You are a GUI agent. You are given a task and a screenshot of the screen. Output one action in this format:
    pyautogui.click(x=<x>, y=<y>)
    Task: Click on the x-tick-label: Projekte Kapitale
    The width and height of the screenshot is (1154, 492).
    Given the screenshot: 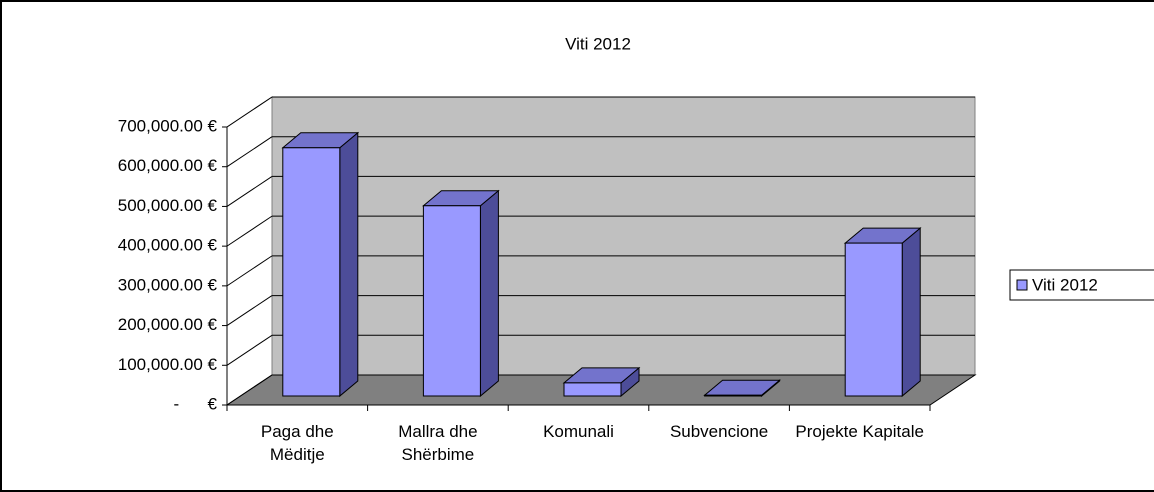 What is the action you would take?
    pyautogui.click(x=859, y=431)
    